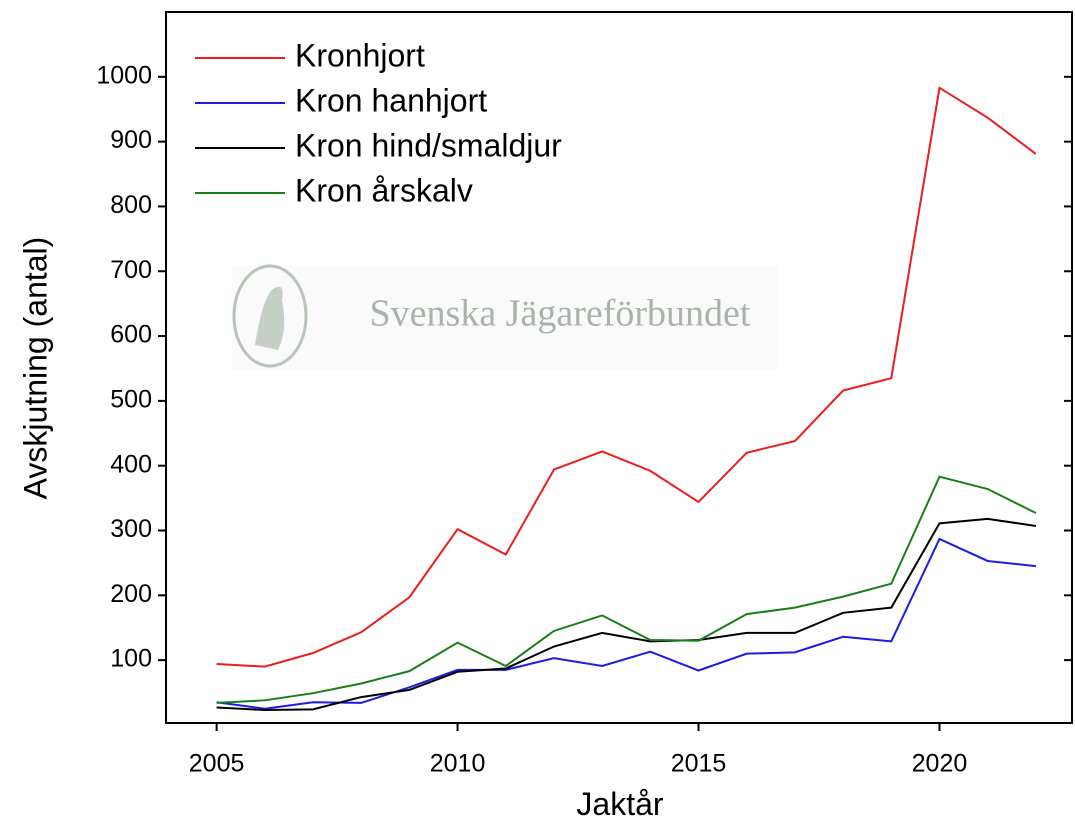  I want to click on x-tick-label: 2015, so click(699, 764).